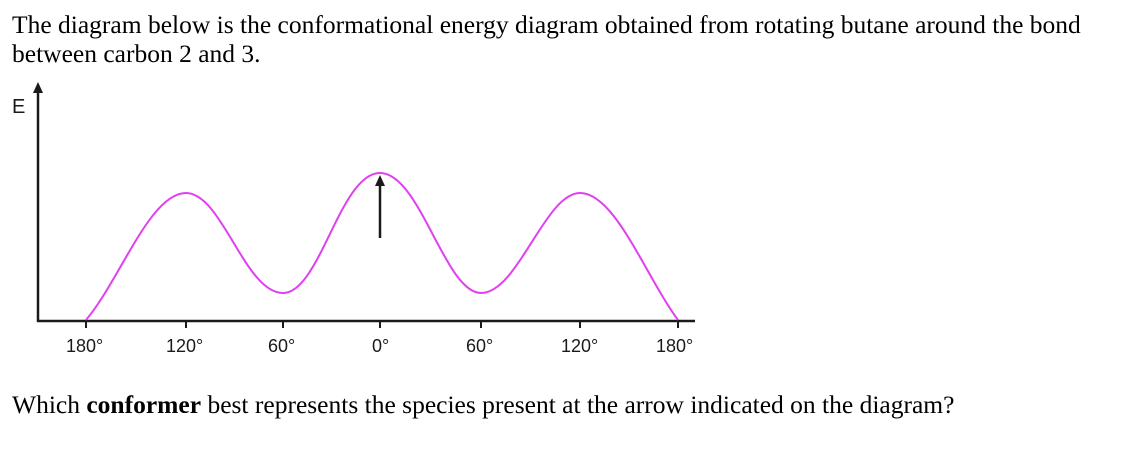 The width and height of the screenshot is (1136, 458). Describe the element at coordinates (144, 404) in the screenshot. I see `question-bold-term: conformer` at that location.